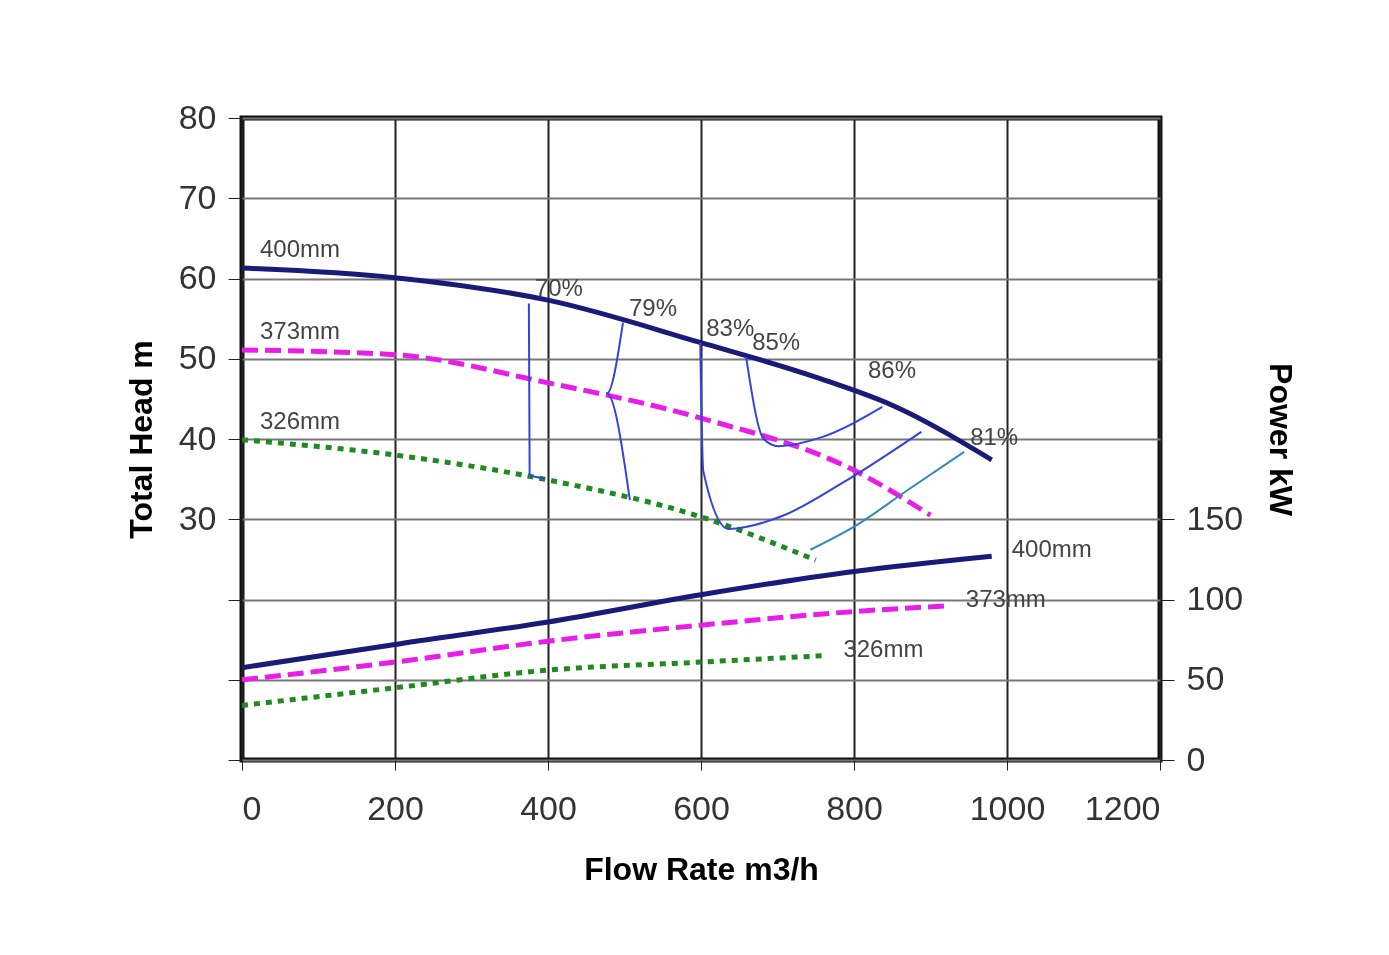 The height and width of the screenshot is (955, 1389). What do you see at coordinates (1196, 758) in the screenshot?
I see `y2-tick-label: 0` at bounding box center [1196, 758].